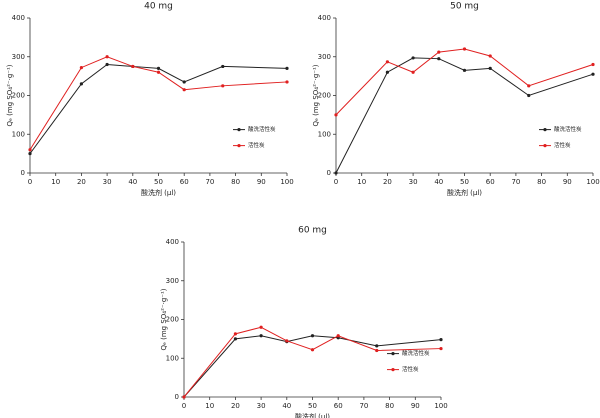 This screenshot has width=600, height=418. What do you see at coordinates (490, 182) in the screenshot?
I see `x-tick-label: 60` at bounding box center [490, 182].